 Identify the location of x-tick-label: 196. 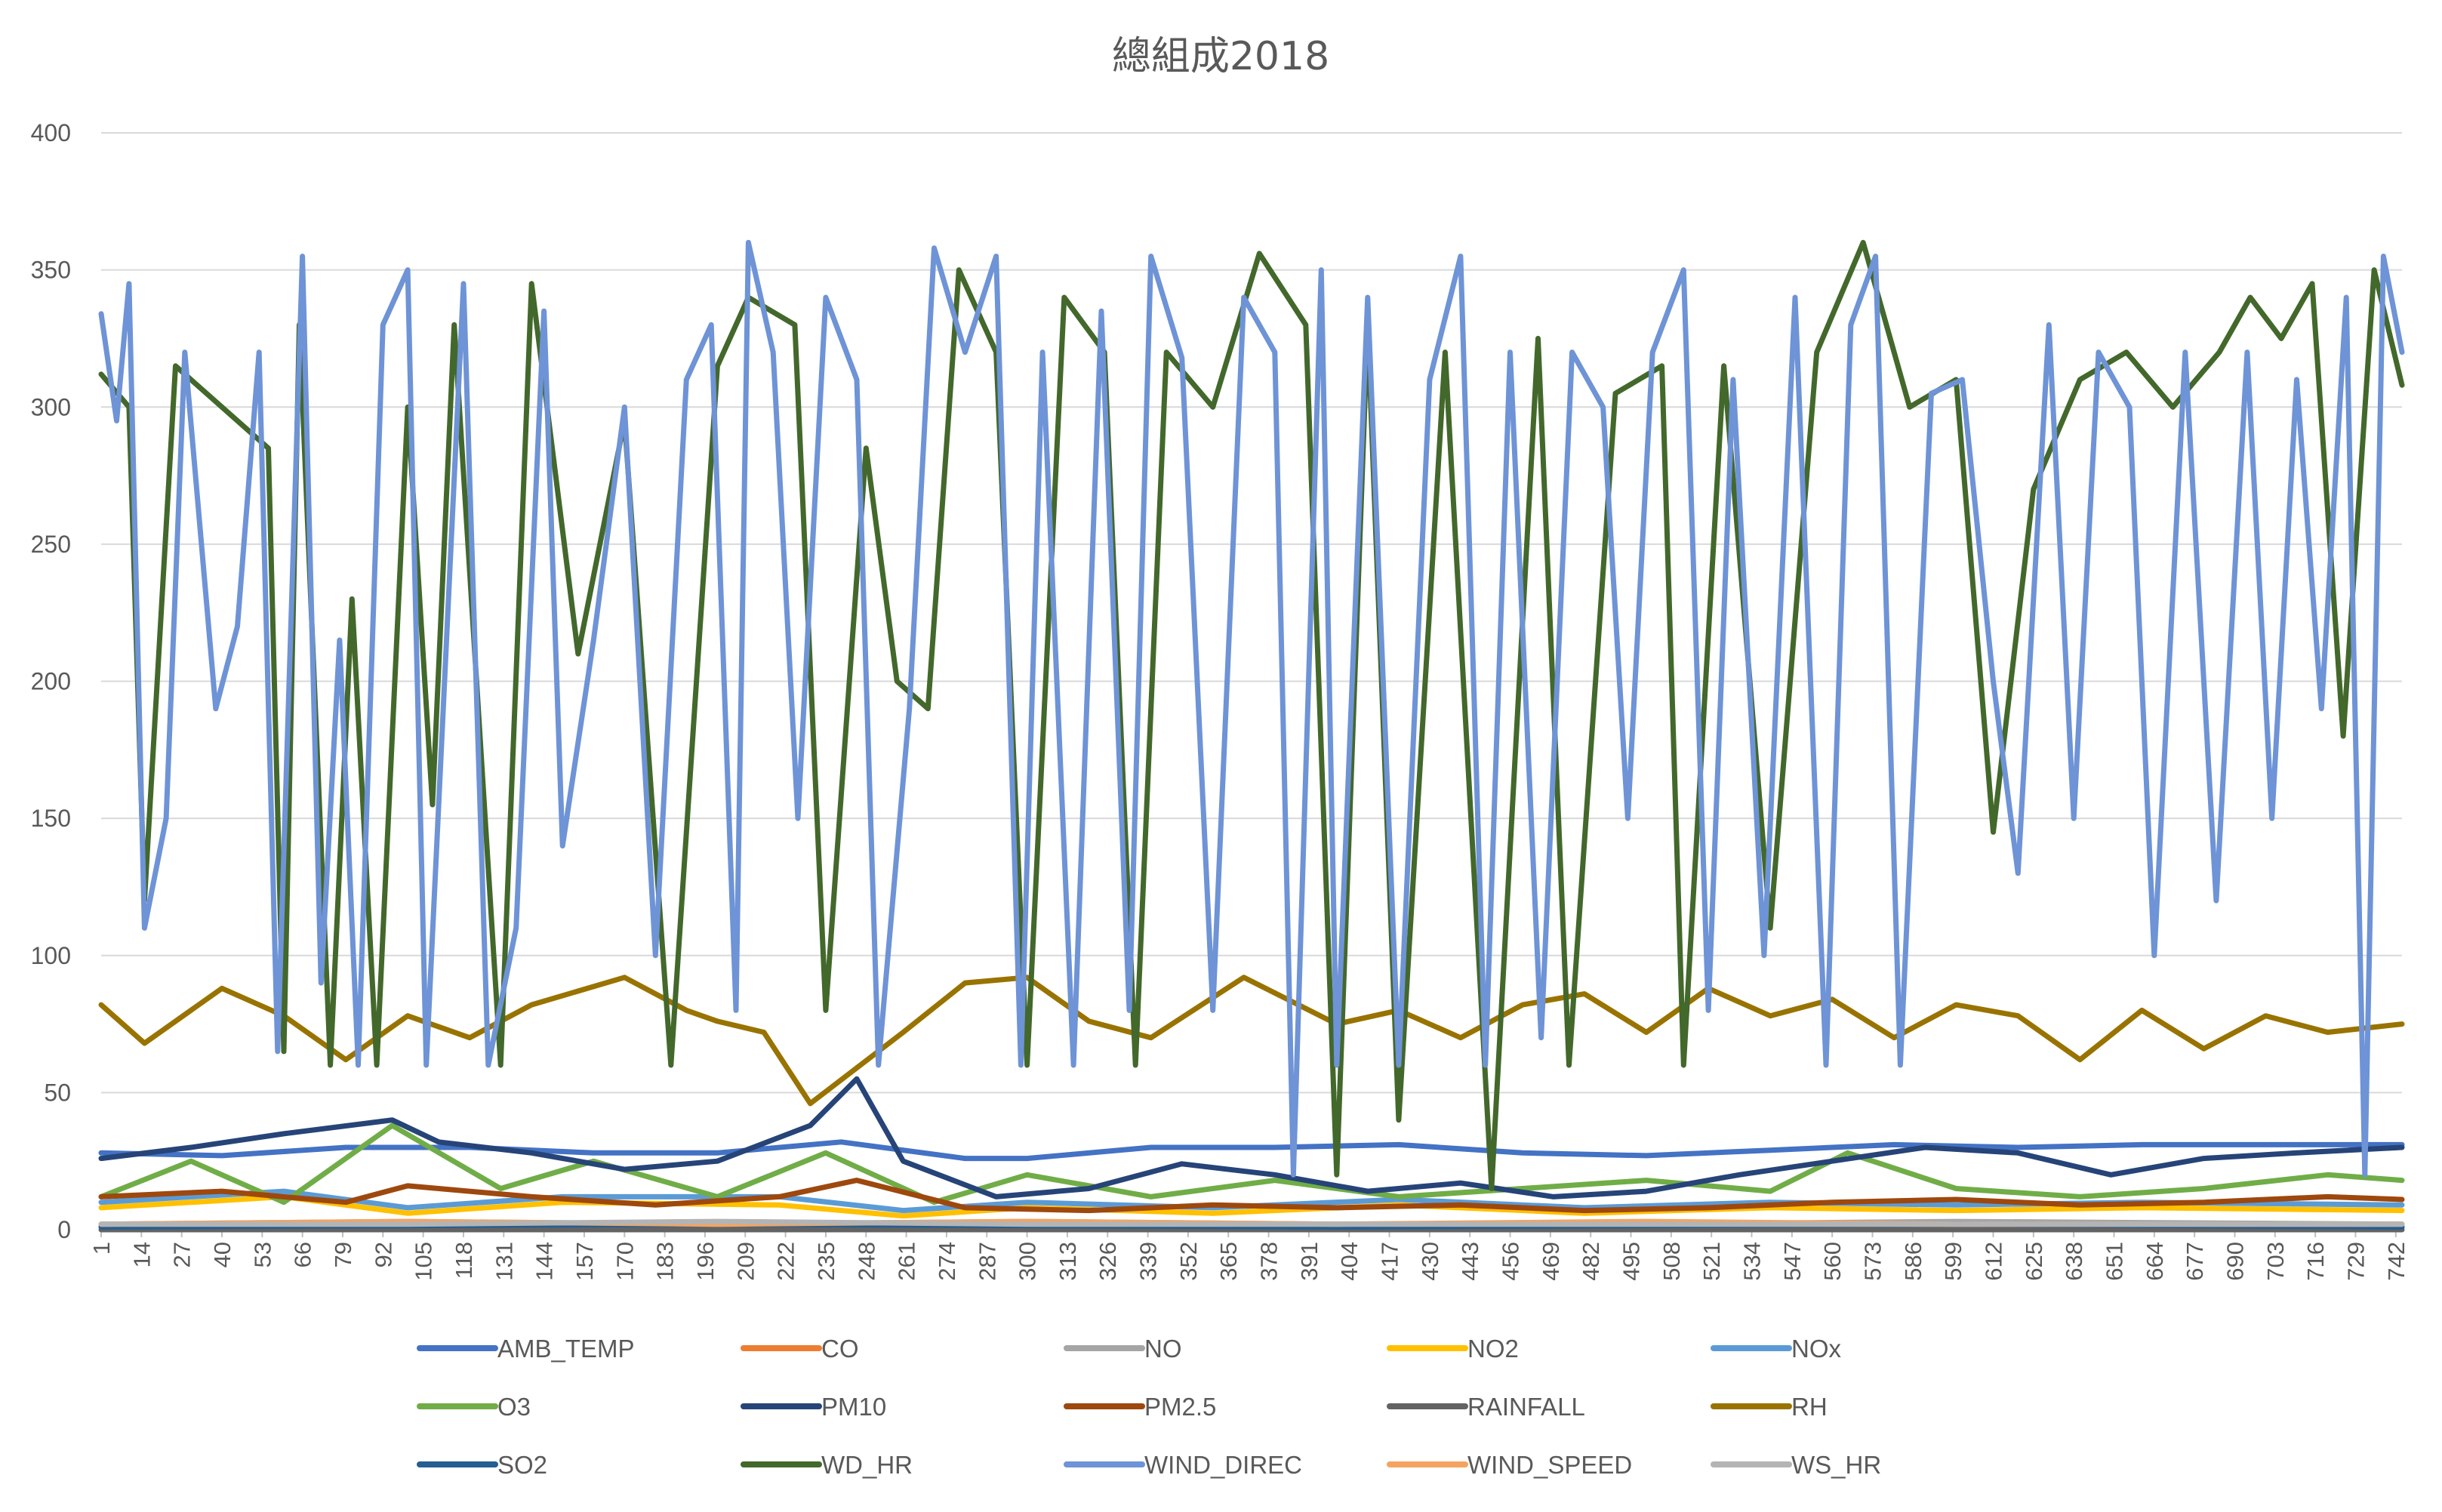
(705, 1261).